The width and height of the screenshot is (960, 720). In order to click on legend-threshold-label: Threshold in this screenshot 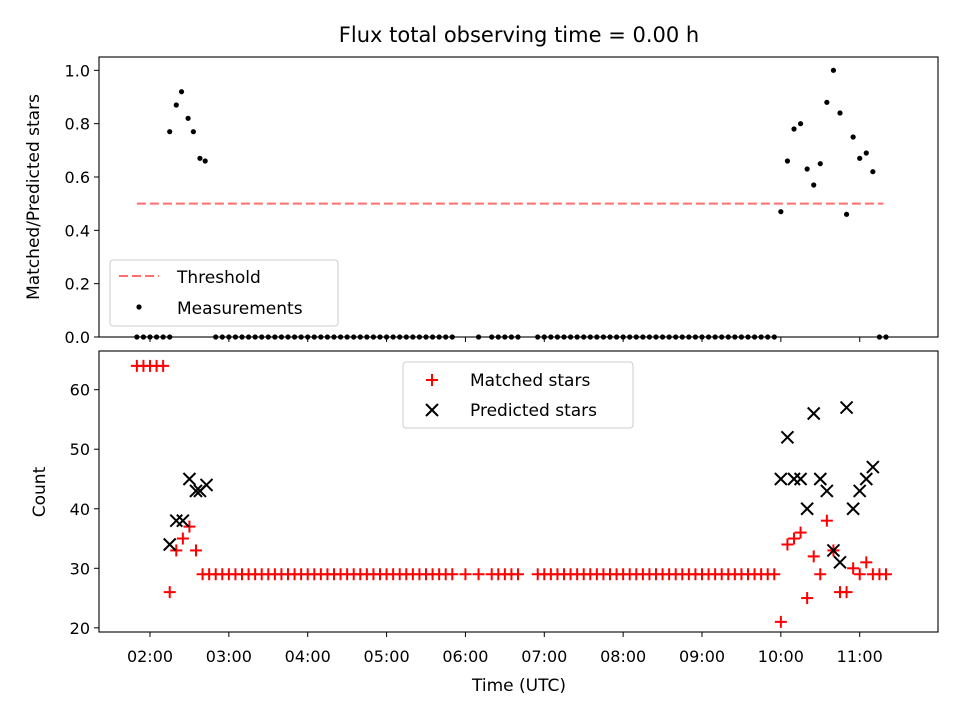, I will do `click(218, 278)`.